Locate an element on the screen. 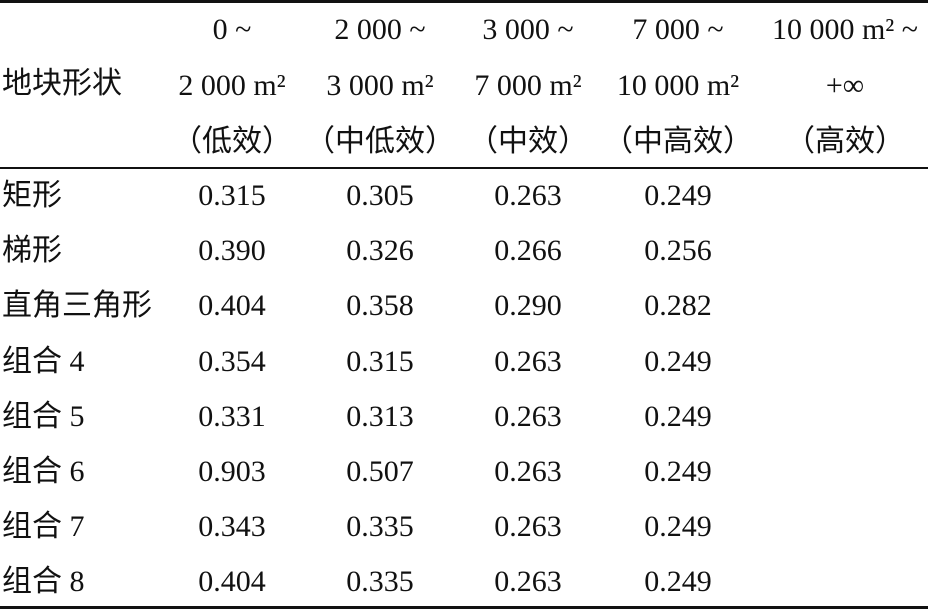 The height and width of the screenshot is (611, 928). header-rule is located at coordinates (464, 168).